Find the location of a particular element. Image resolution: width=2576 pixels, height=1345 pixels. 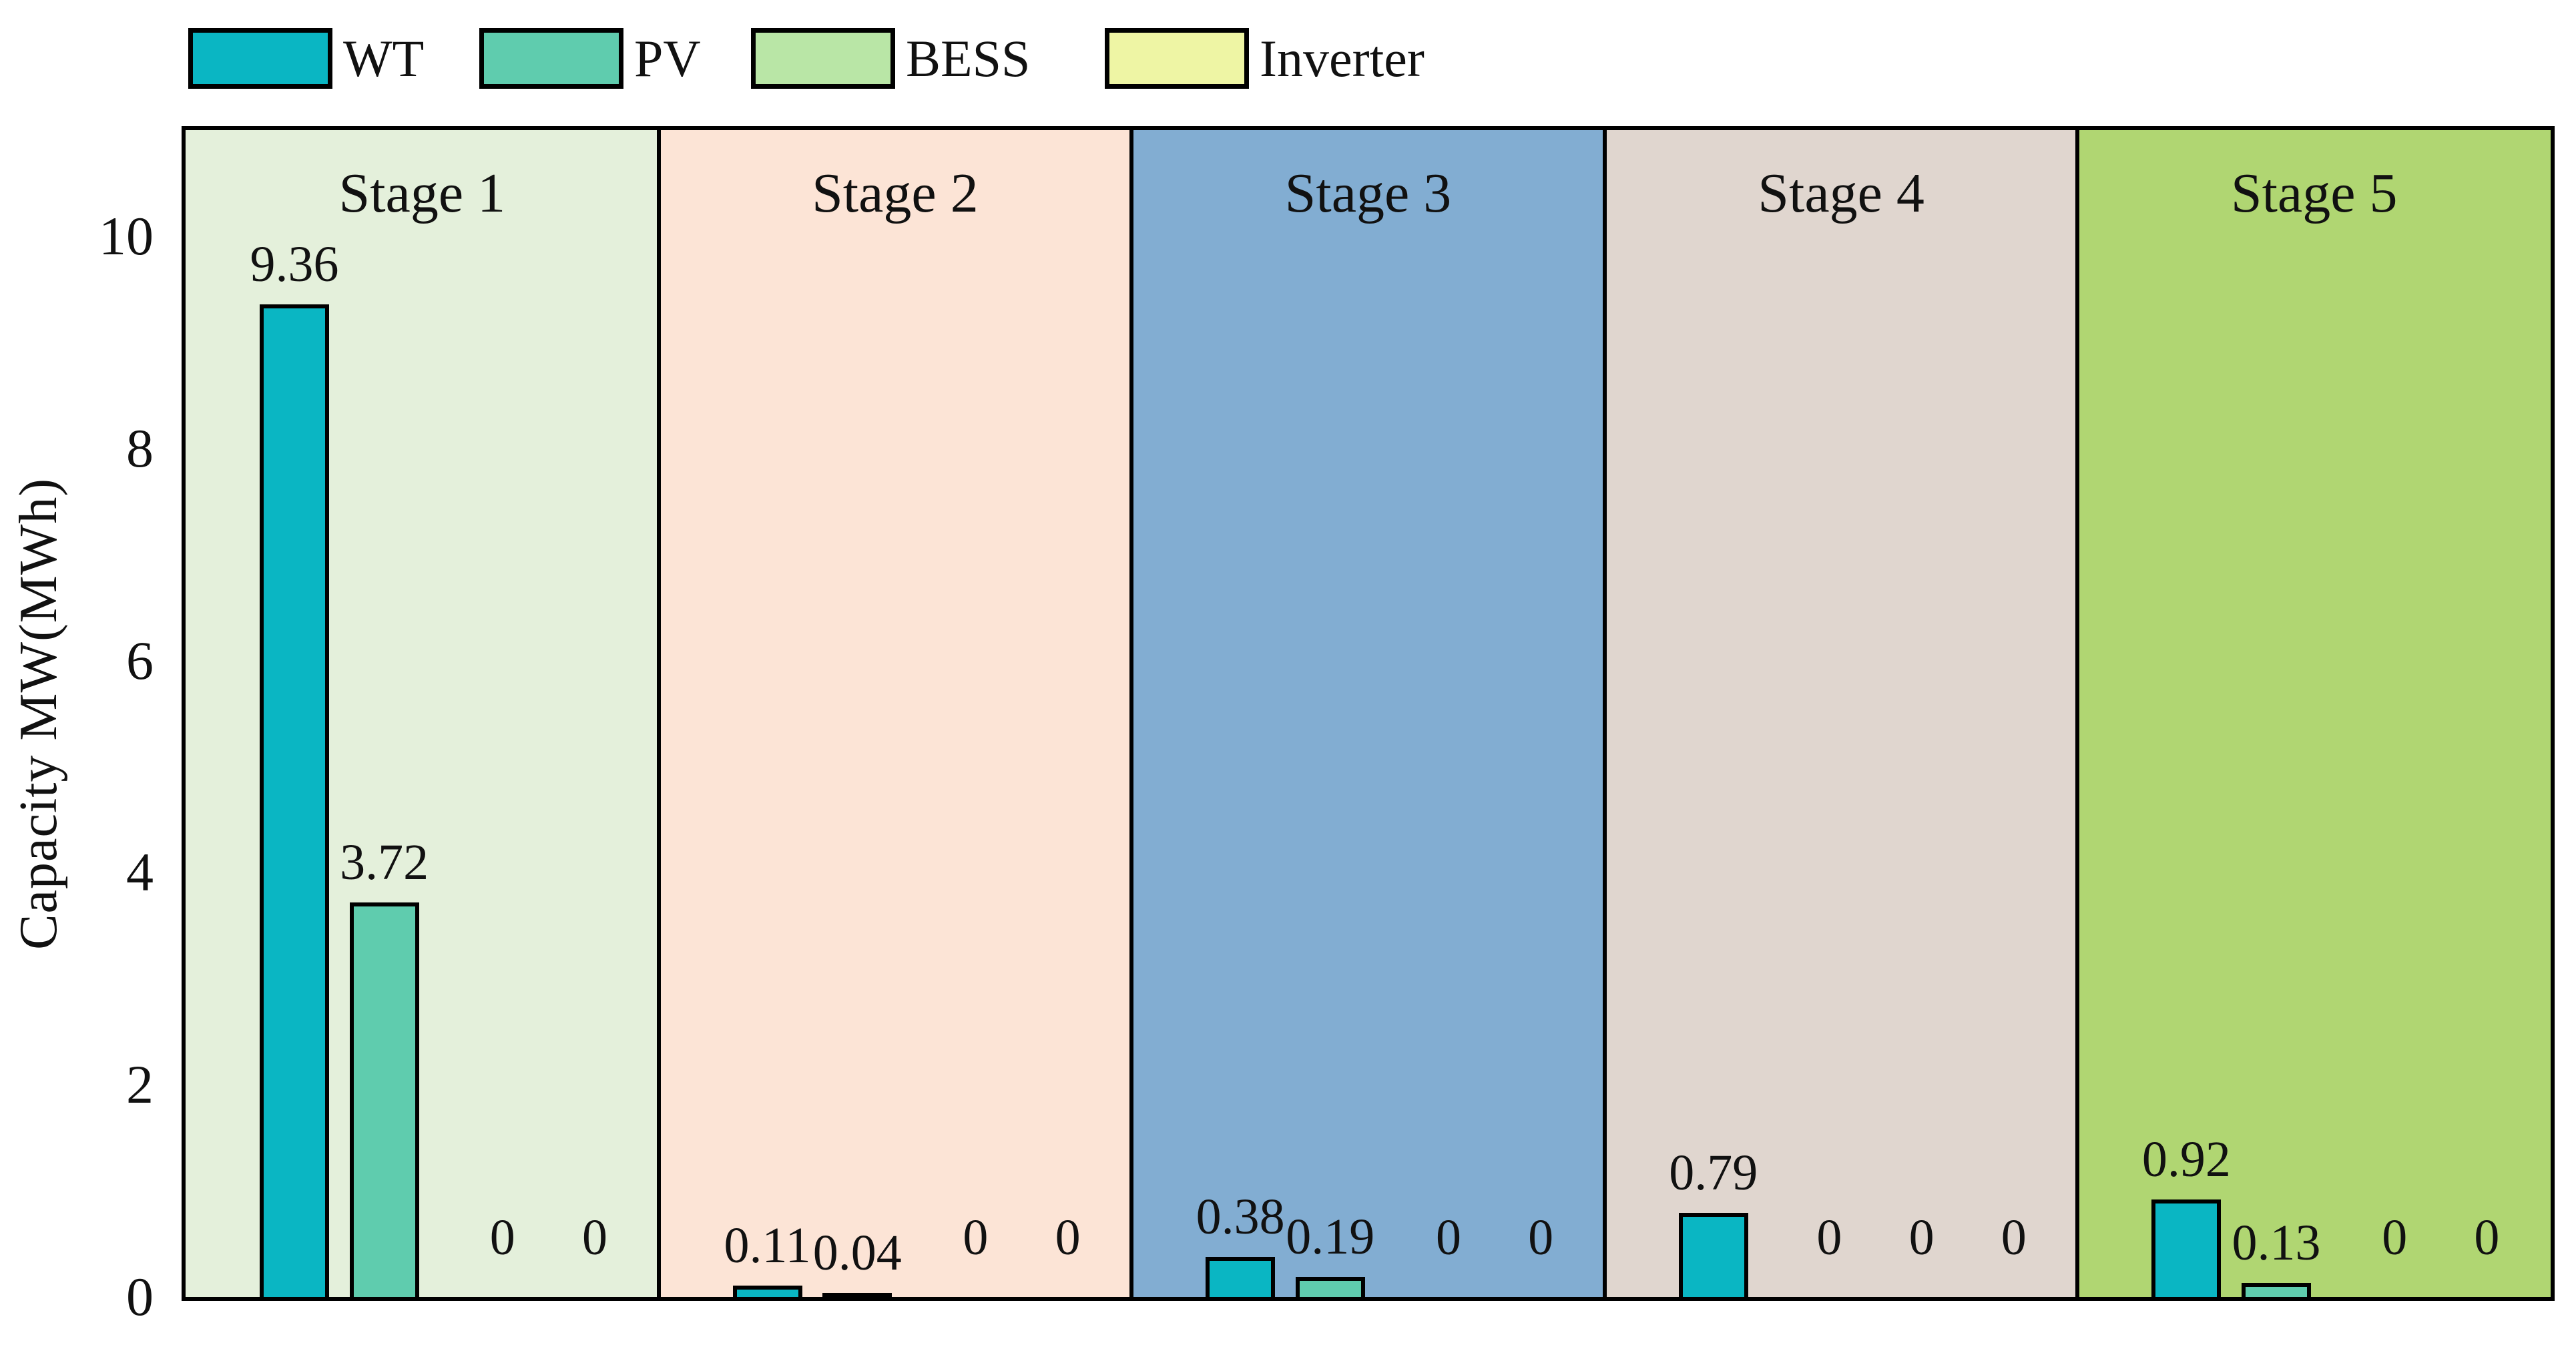

bar-value-label-bess-stage-5: 0 is located at coordinates (2395, 1237).